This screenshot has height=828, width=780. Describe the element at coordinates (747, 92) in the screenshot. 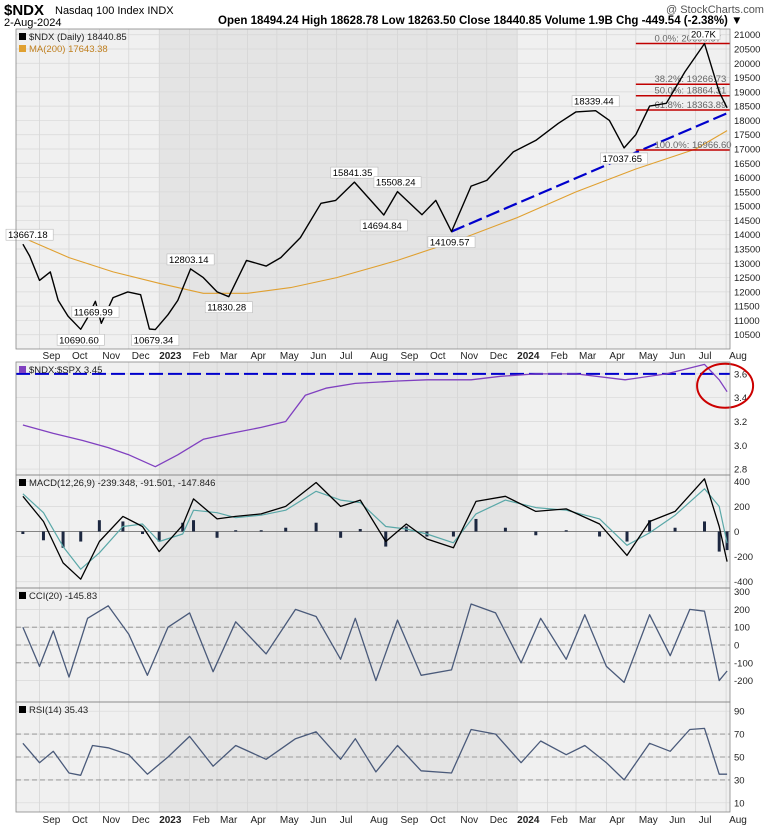

I see `price-tick-label: 19000` at that location.